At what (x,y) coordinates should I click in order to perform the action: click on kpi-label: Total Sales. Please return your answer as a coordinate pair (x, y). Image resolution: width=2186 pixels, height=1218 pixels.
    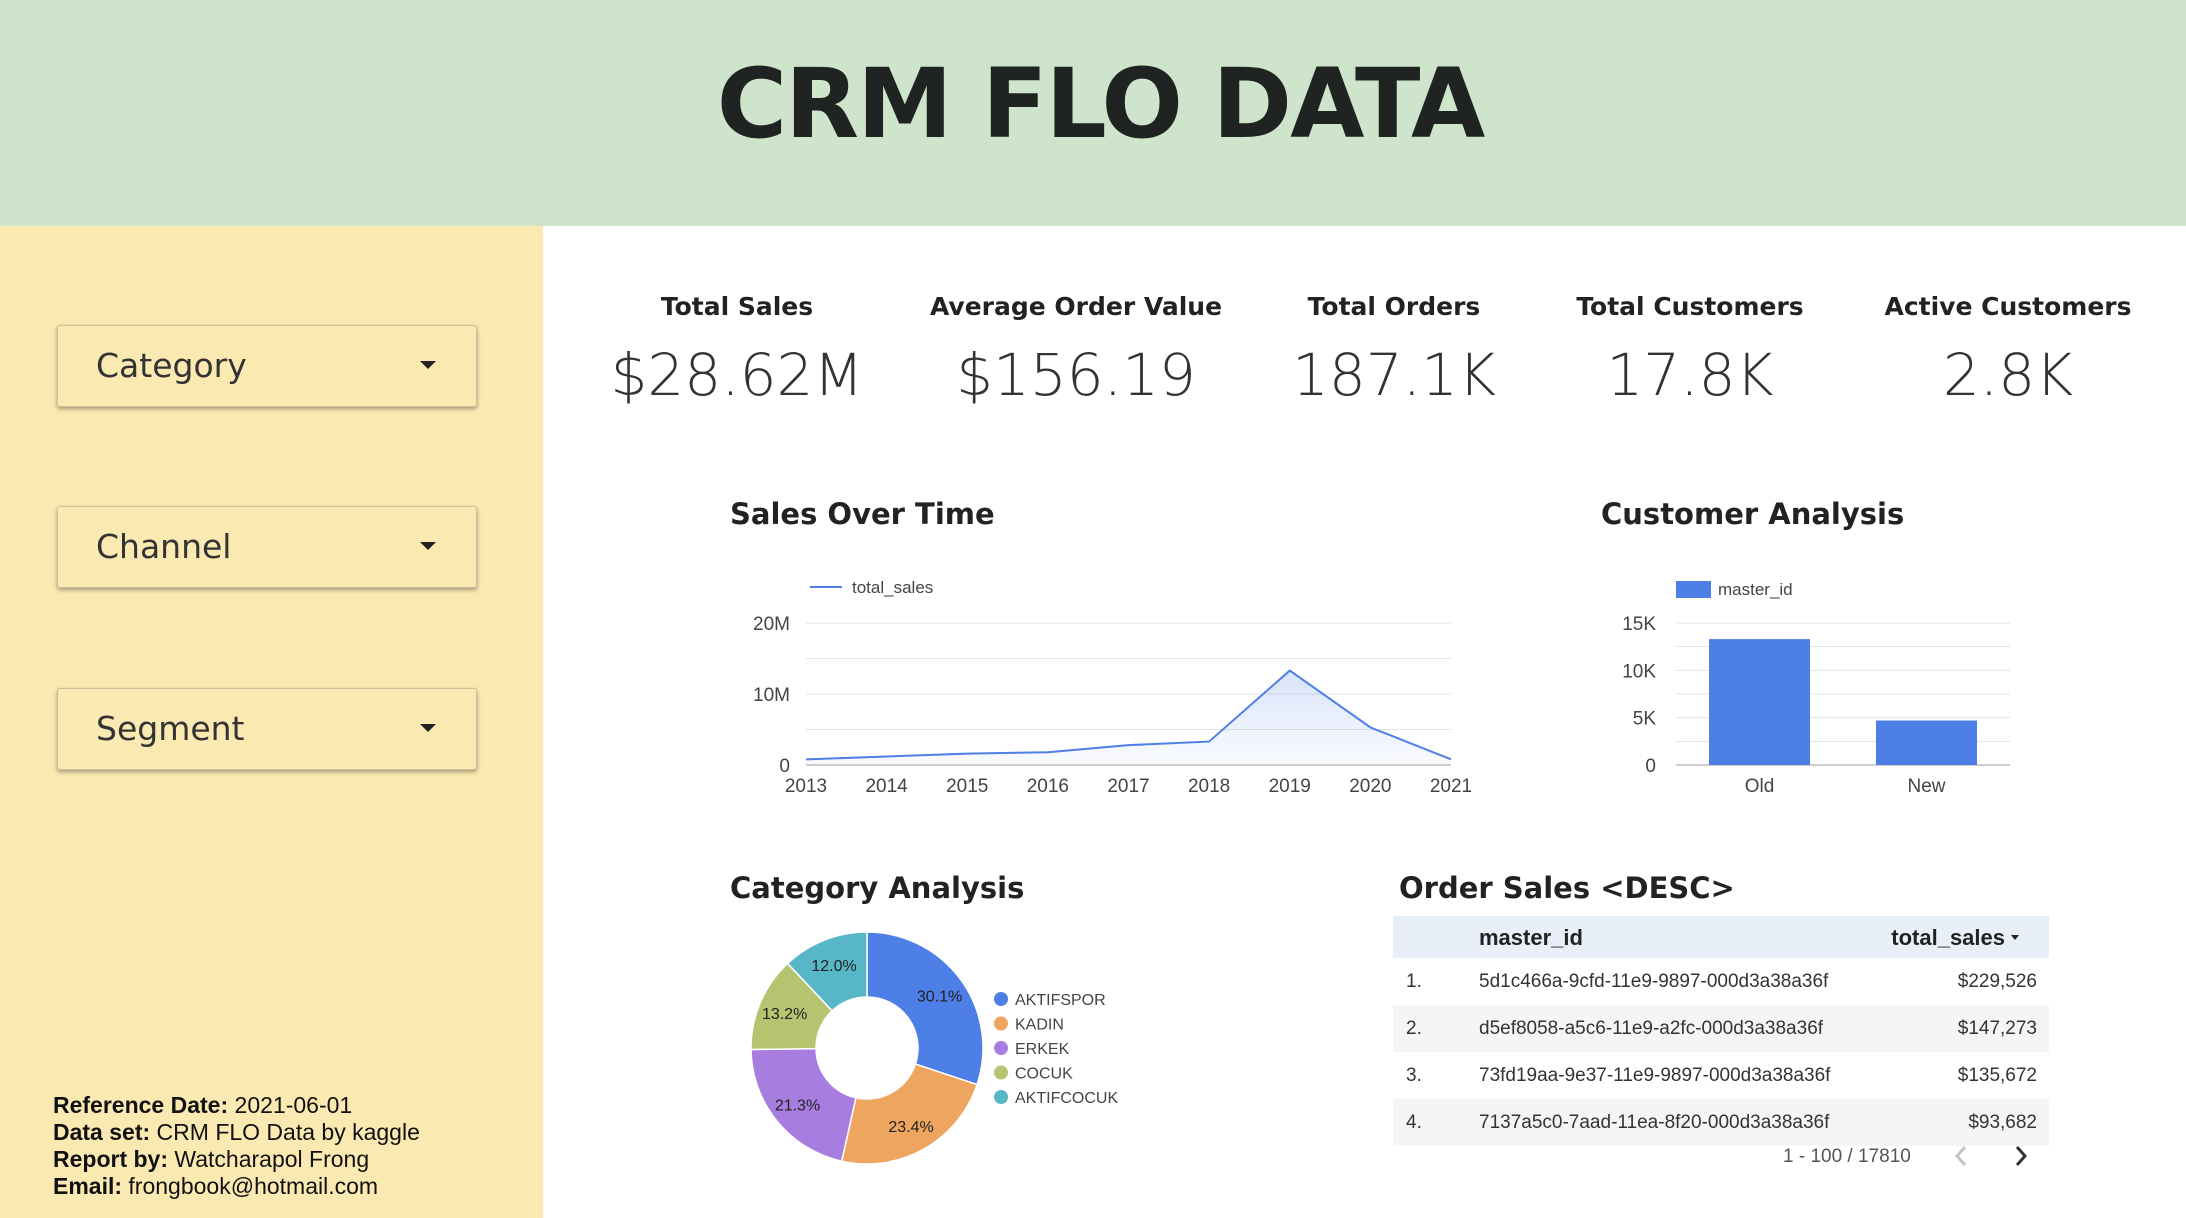
    Looking at the image, I should click on (737, 306).